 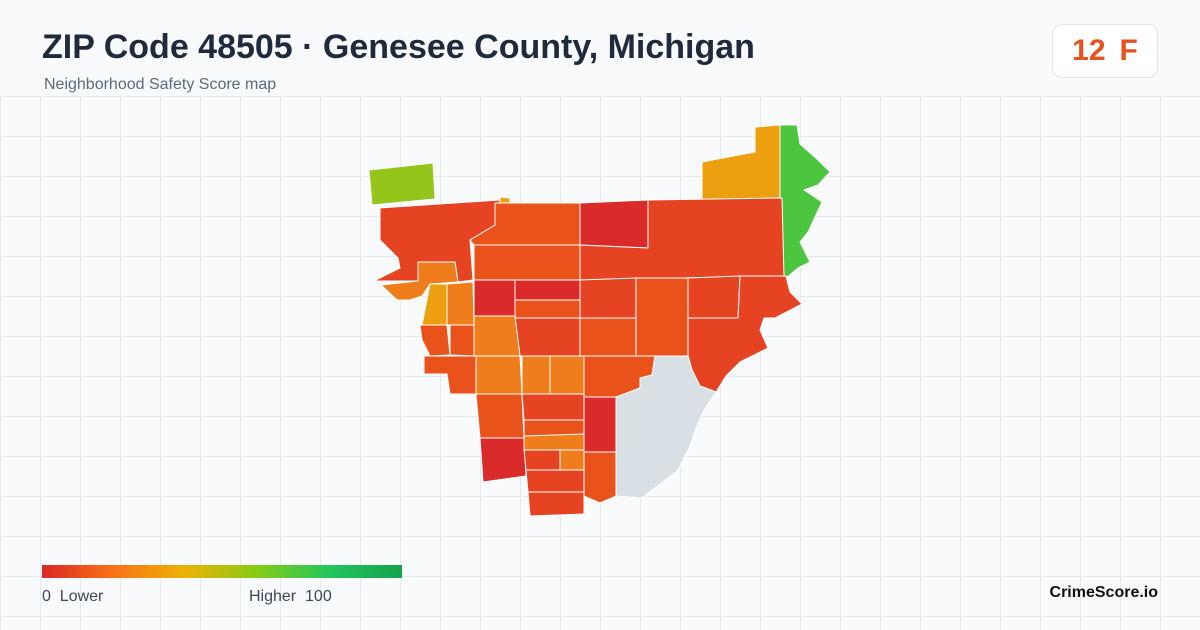 I want to click on safety-score-badge: 12 F, so click(x=1105, y=51).